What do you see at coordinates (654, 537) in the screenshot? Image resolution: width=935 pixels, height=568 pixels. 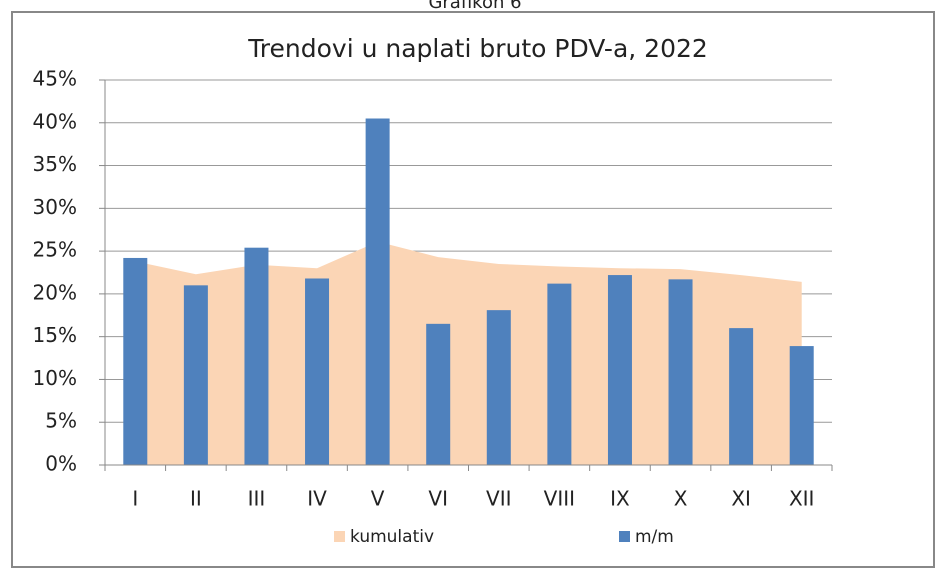 I see `legend-label: m/m` at bounding box center [654, 537].